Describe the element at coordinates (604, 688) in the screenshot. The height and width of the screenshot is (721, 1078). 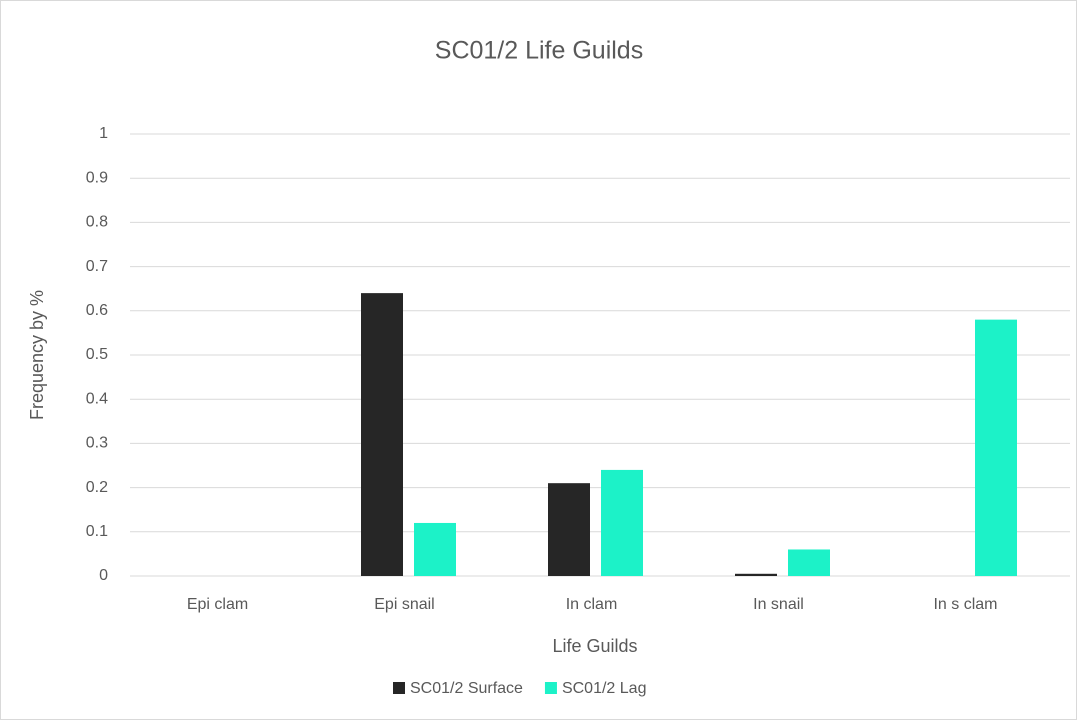
I see `legend-label: SC01/2 Lag` at that location.